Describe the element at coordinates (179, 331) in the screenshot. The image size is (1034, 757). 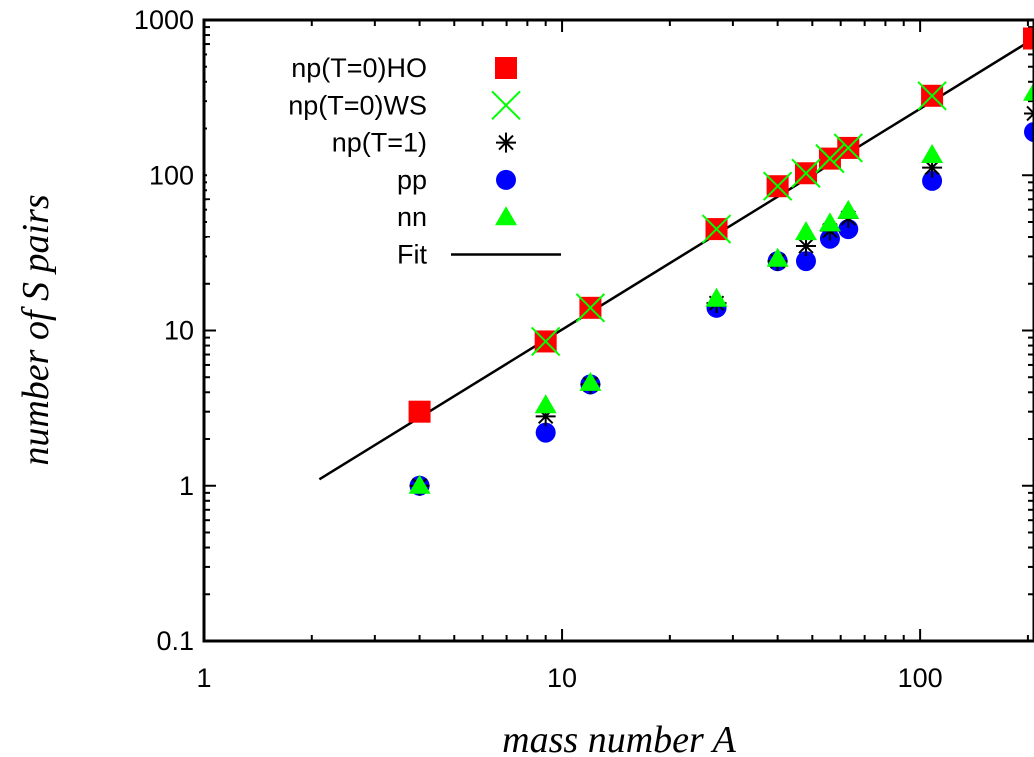
I see `y-tick-label: 10` at that location.